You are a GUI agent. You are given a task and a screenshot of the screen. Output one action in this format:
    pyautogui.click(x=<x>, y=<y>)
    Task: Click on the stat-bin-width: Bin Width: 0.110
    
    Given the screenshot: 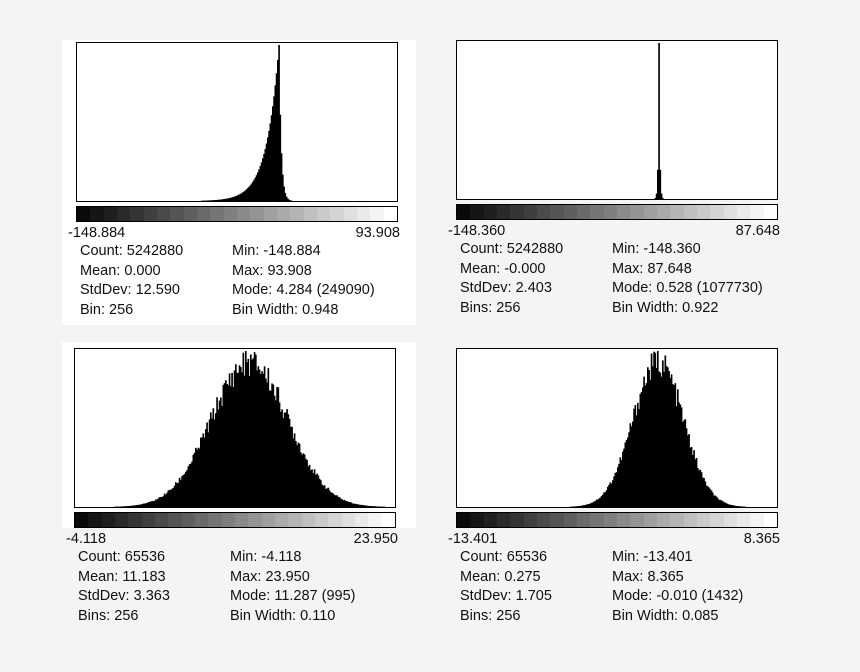 What is the action you would take?
    pyautogui.click(x=283, y=615)
    